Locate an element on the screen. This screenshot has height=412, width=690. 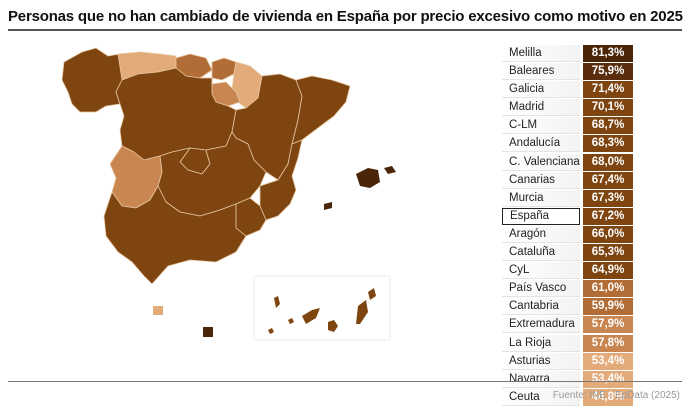
region-value: 59,9% is located at coordinates (608, 307).